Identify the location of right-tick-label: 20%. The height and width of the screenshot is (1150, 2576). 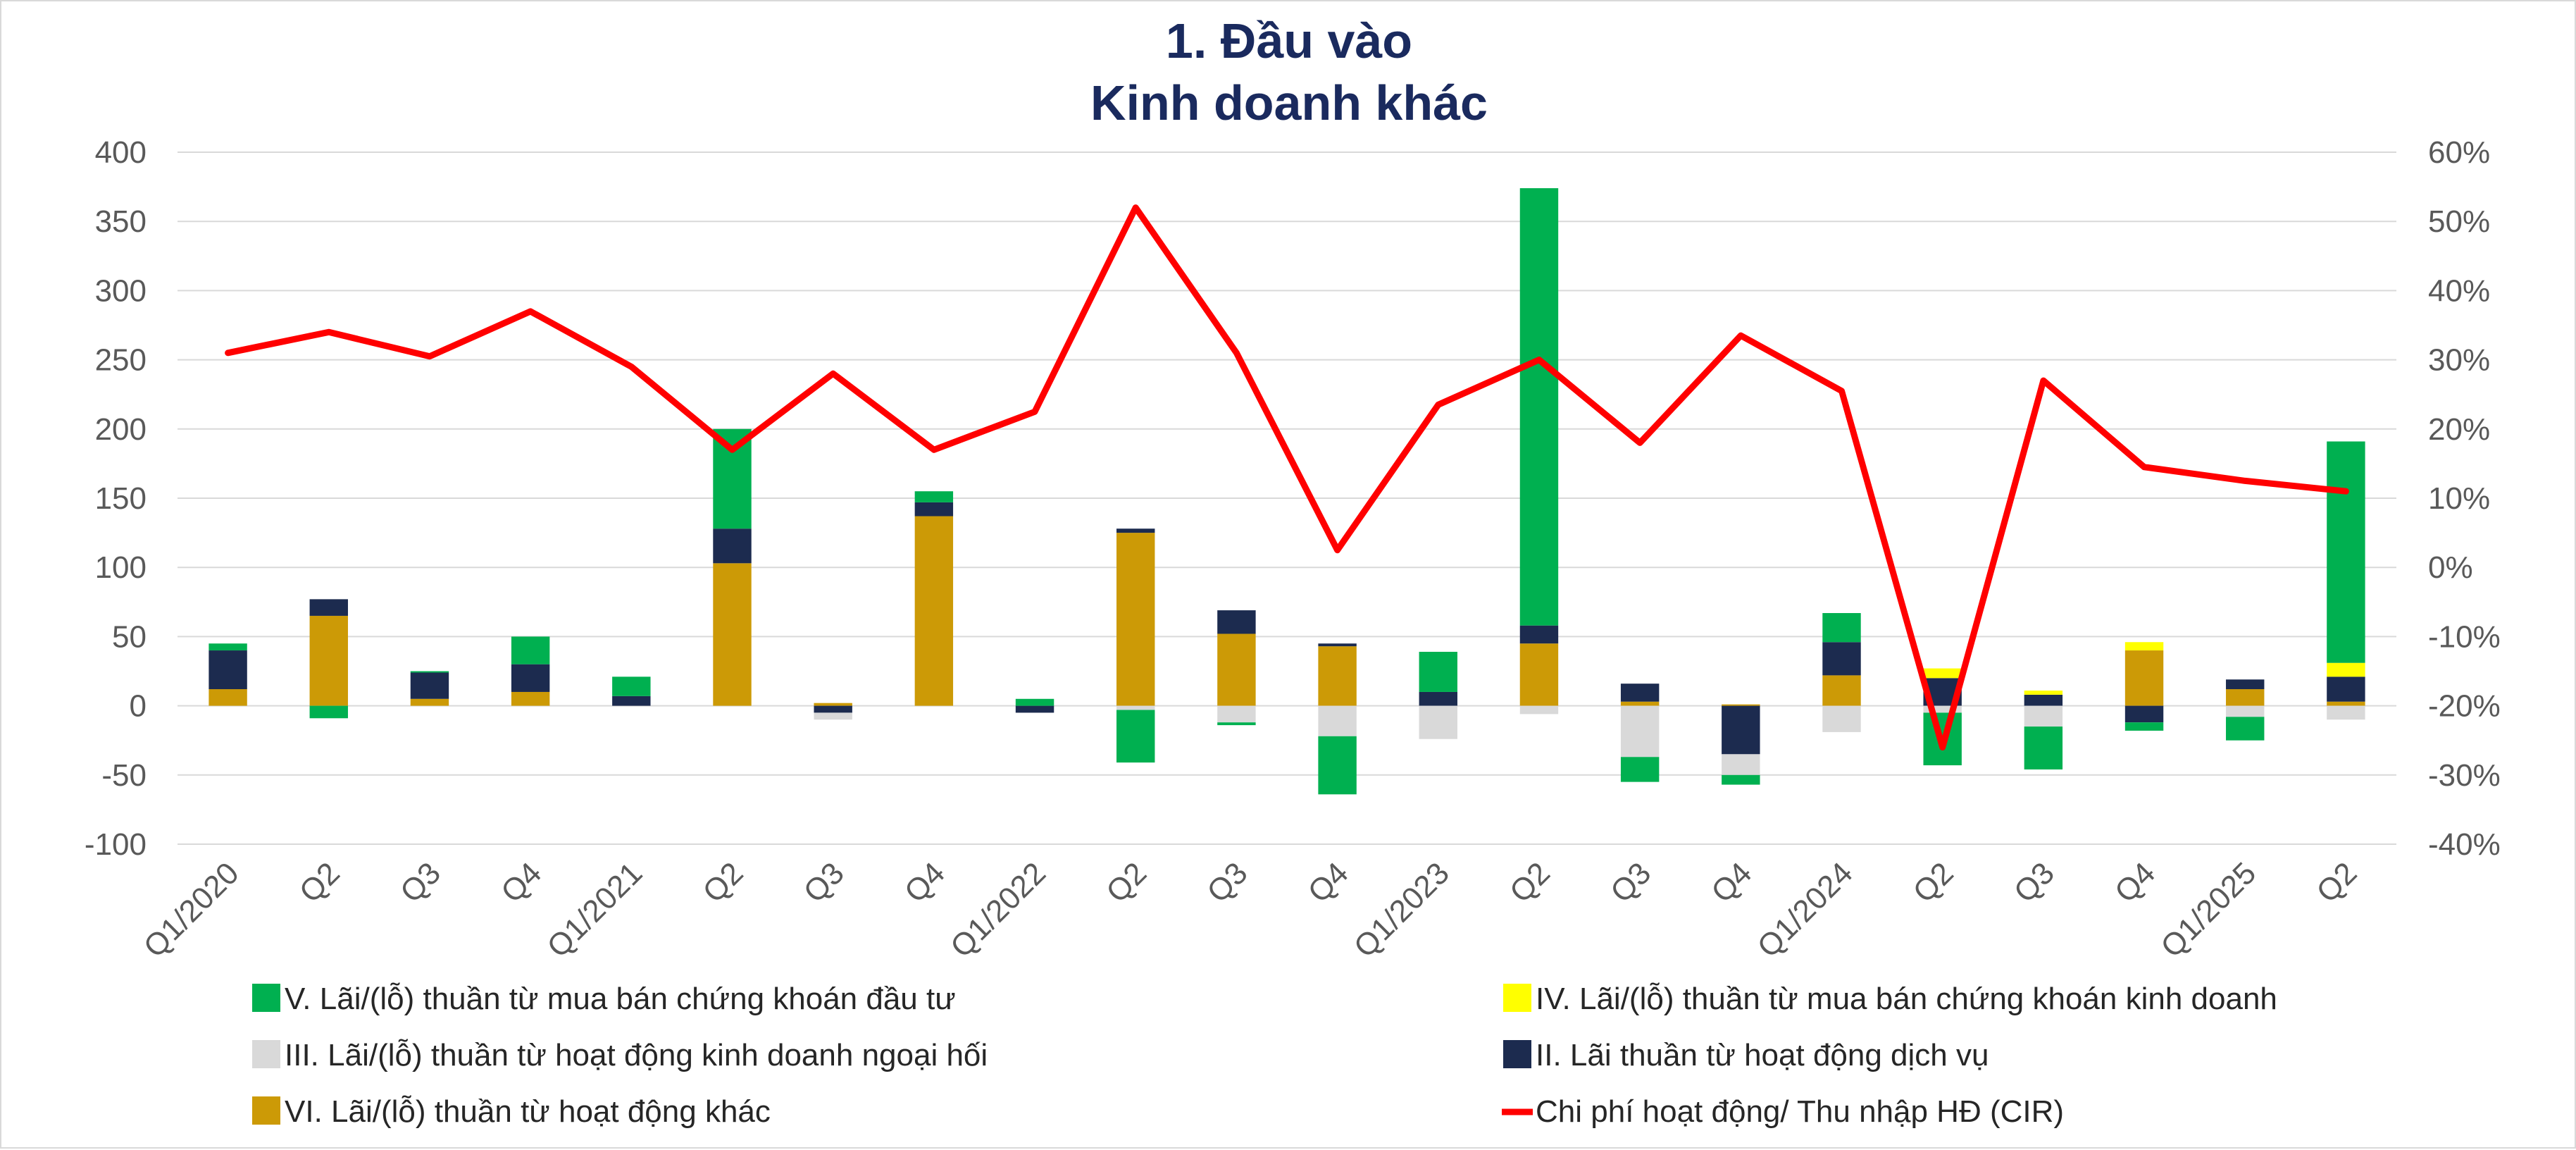
(2459, 430).